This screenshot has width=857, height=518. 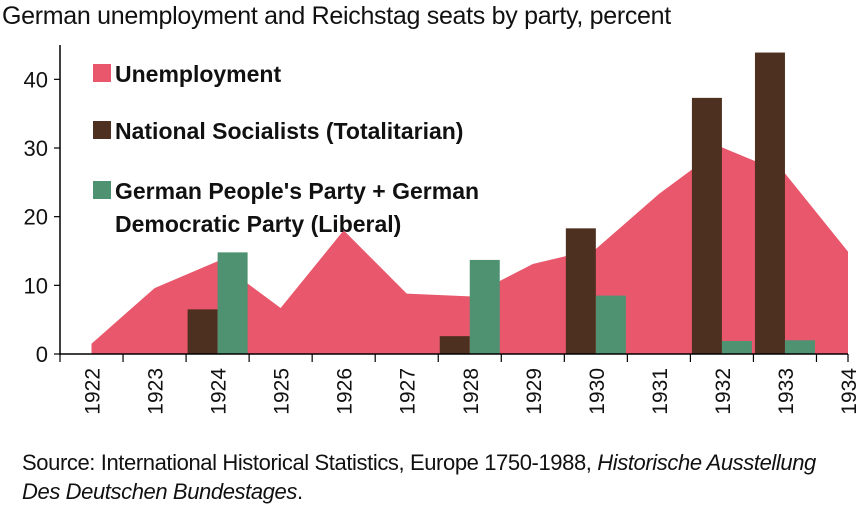 What do you see at coordinates (202, 331) in the screenshot?
I see `bar-national-socialists-1924` at bounding box center [202, 331].